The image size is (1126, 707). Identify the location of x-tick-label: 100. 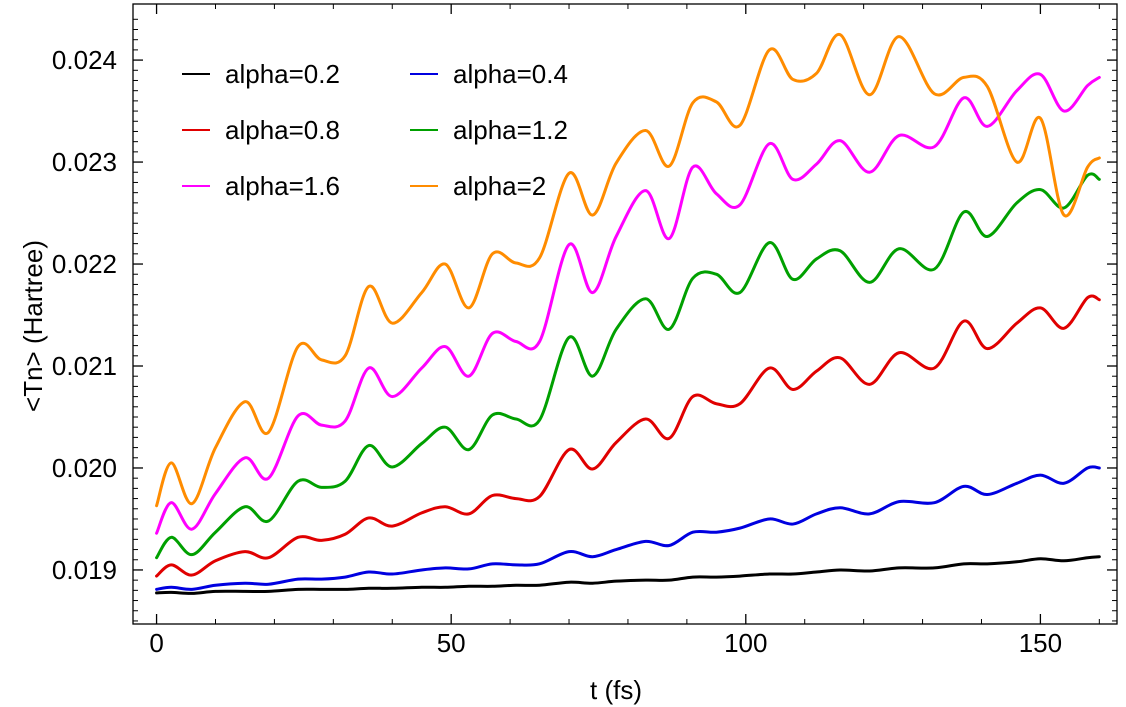
(745, 643).